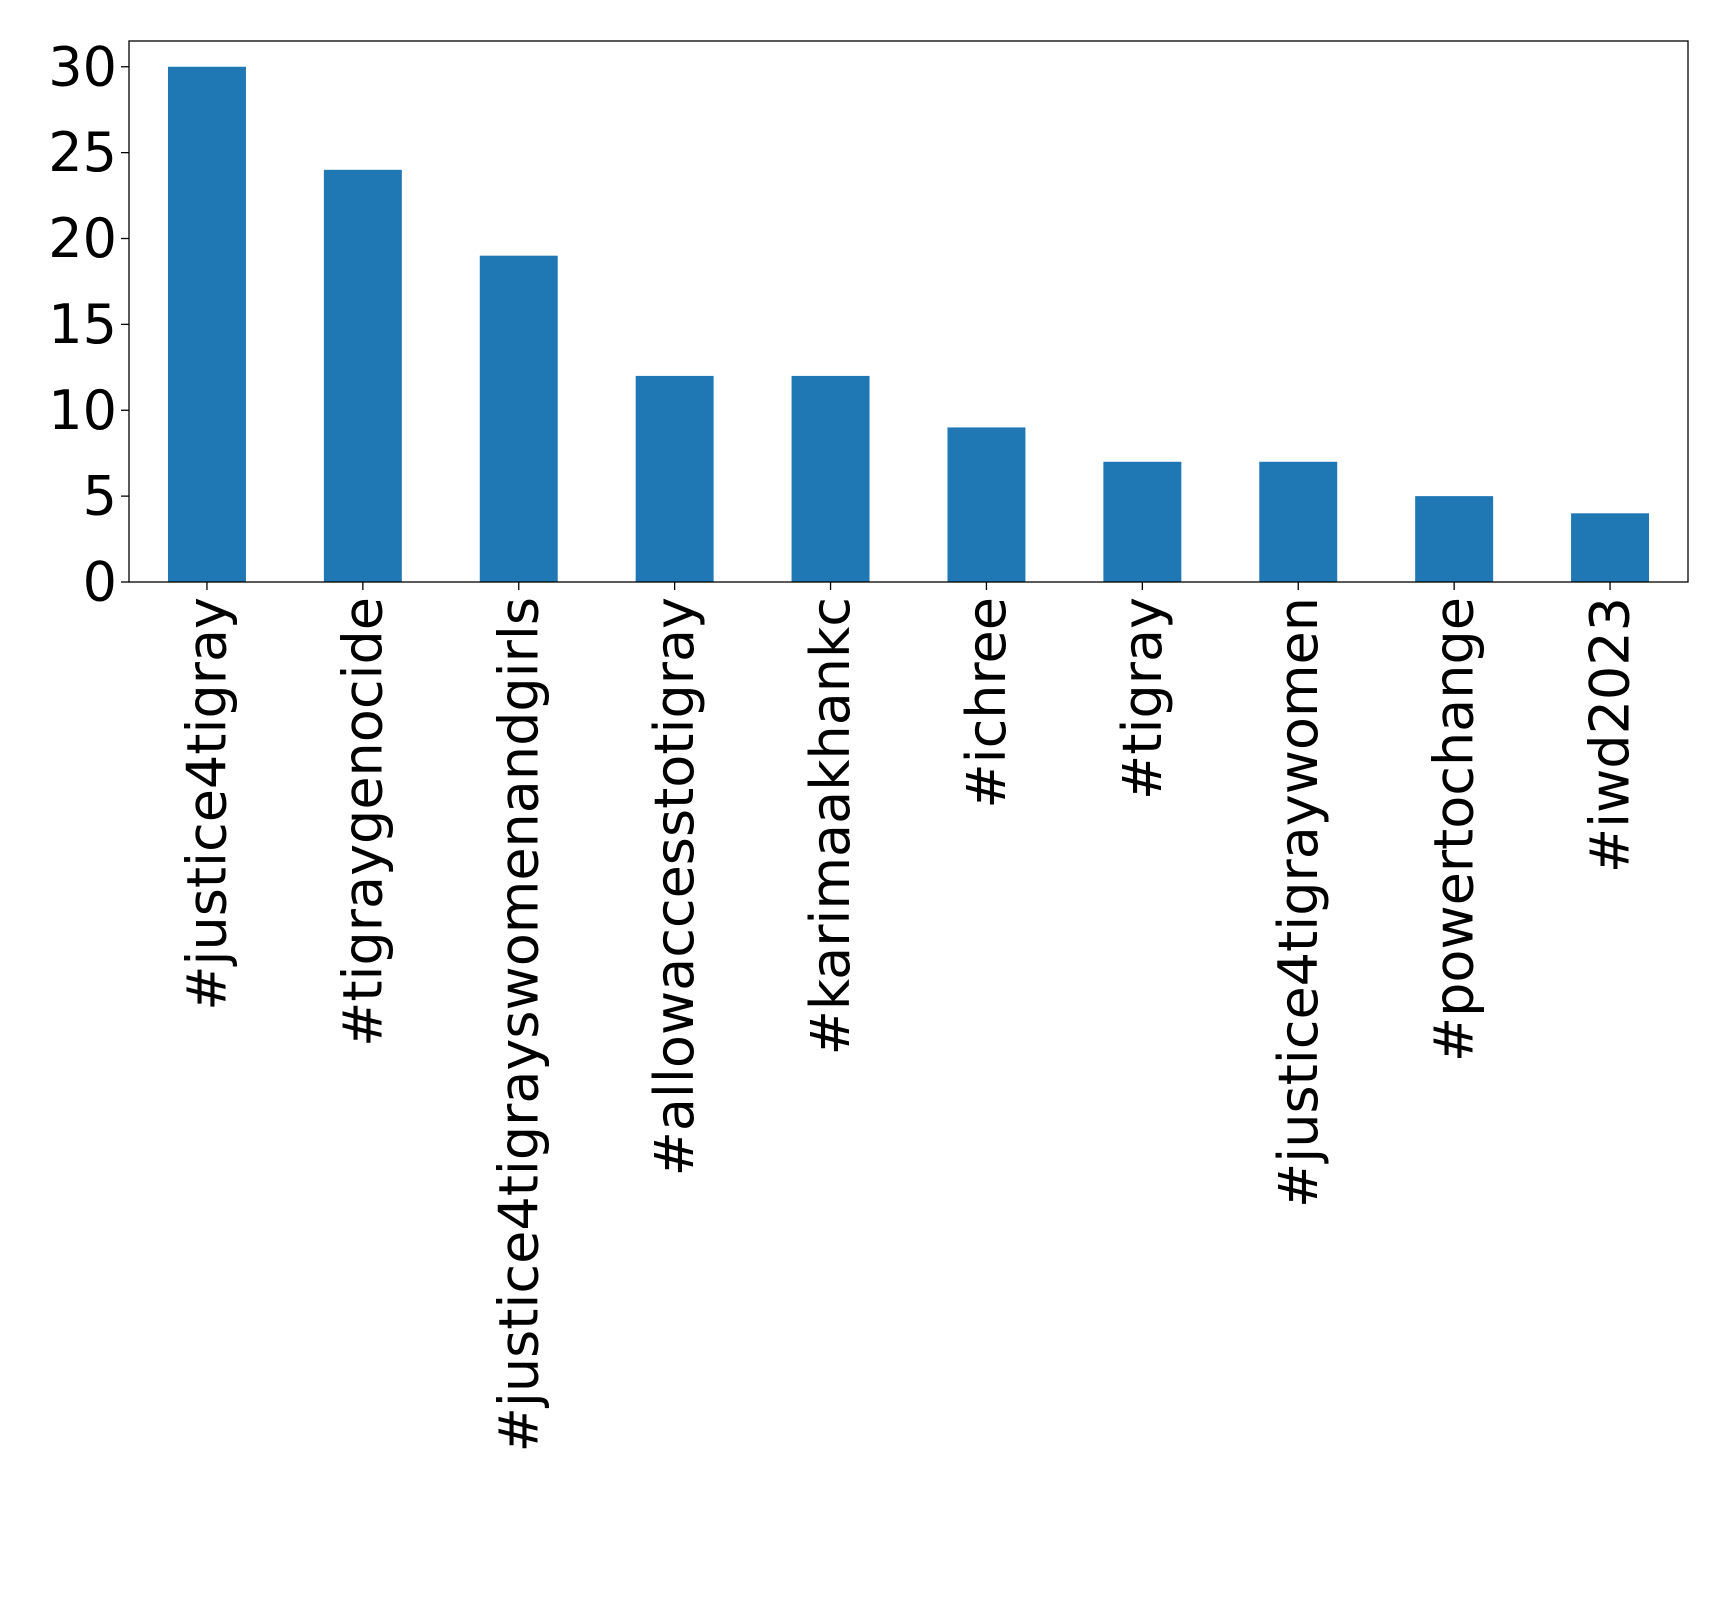 This screenshot has height=1618, width=1719. I want to click on y-tick-label-5: 25, so click(82, 152).